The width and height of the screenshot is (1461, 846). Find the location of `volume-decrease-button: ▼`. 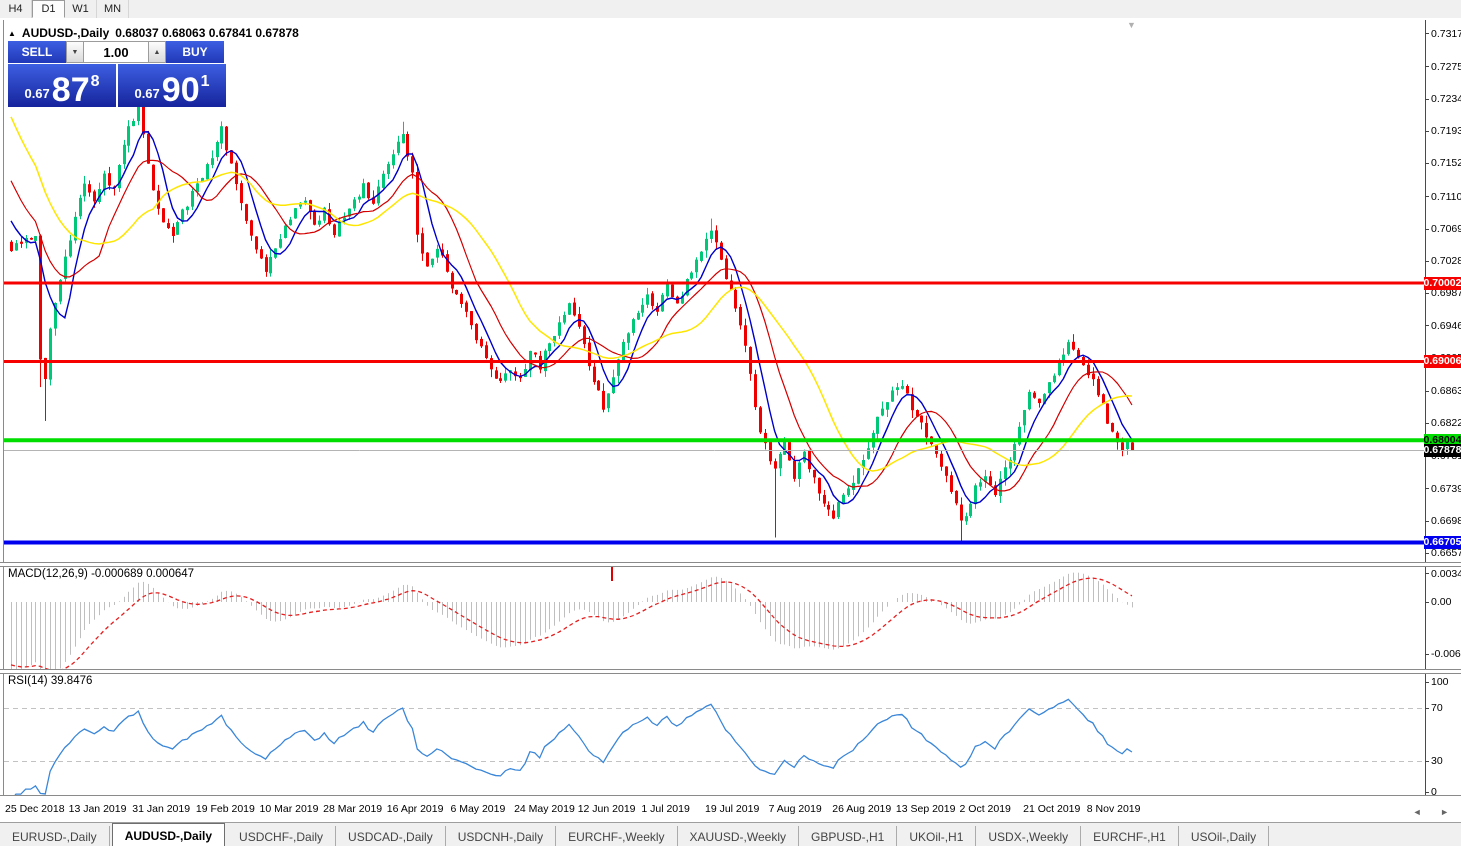

volume-decrease-button: ▼ is located at coordinates (75, 52).